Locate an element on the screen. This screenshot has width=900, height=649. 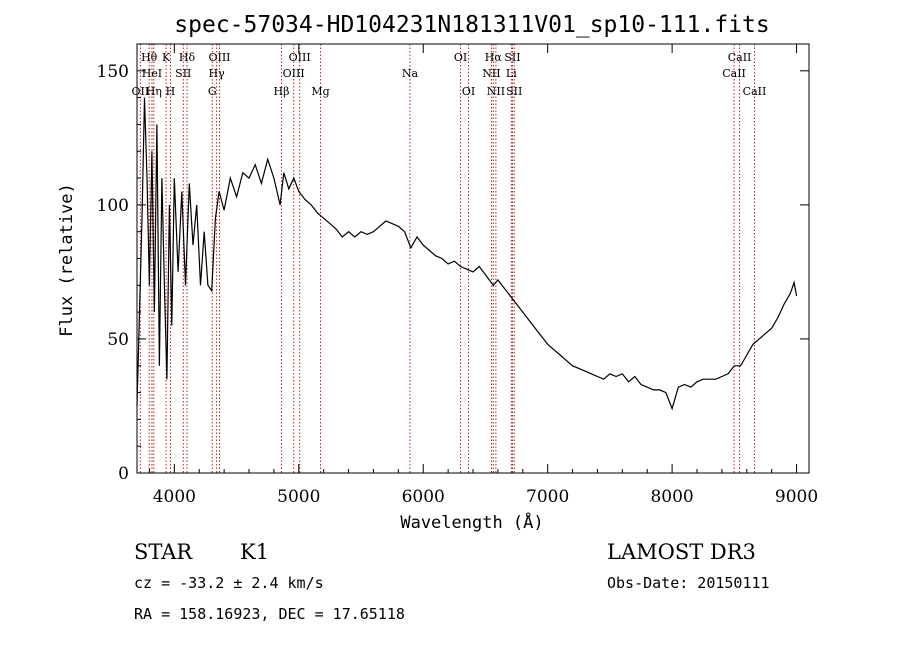
x-tick-label: 8000 is located at coordinates (671, 497).